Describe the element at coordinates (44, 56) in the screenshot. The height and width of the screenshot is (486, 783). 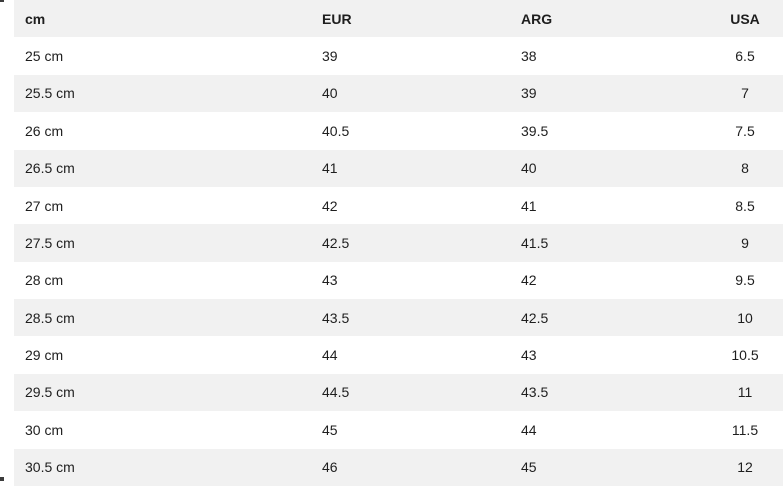
I see `cell-cm: 25 cm` at that location.